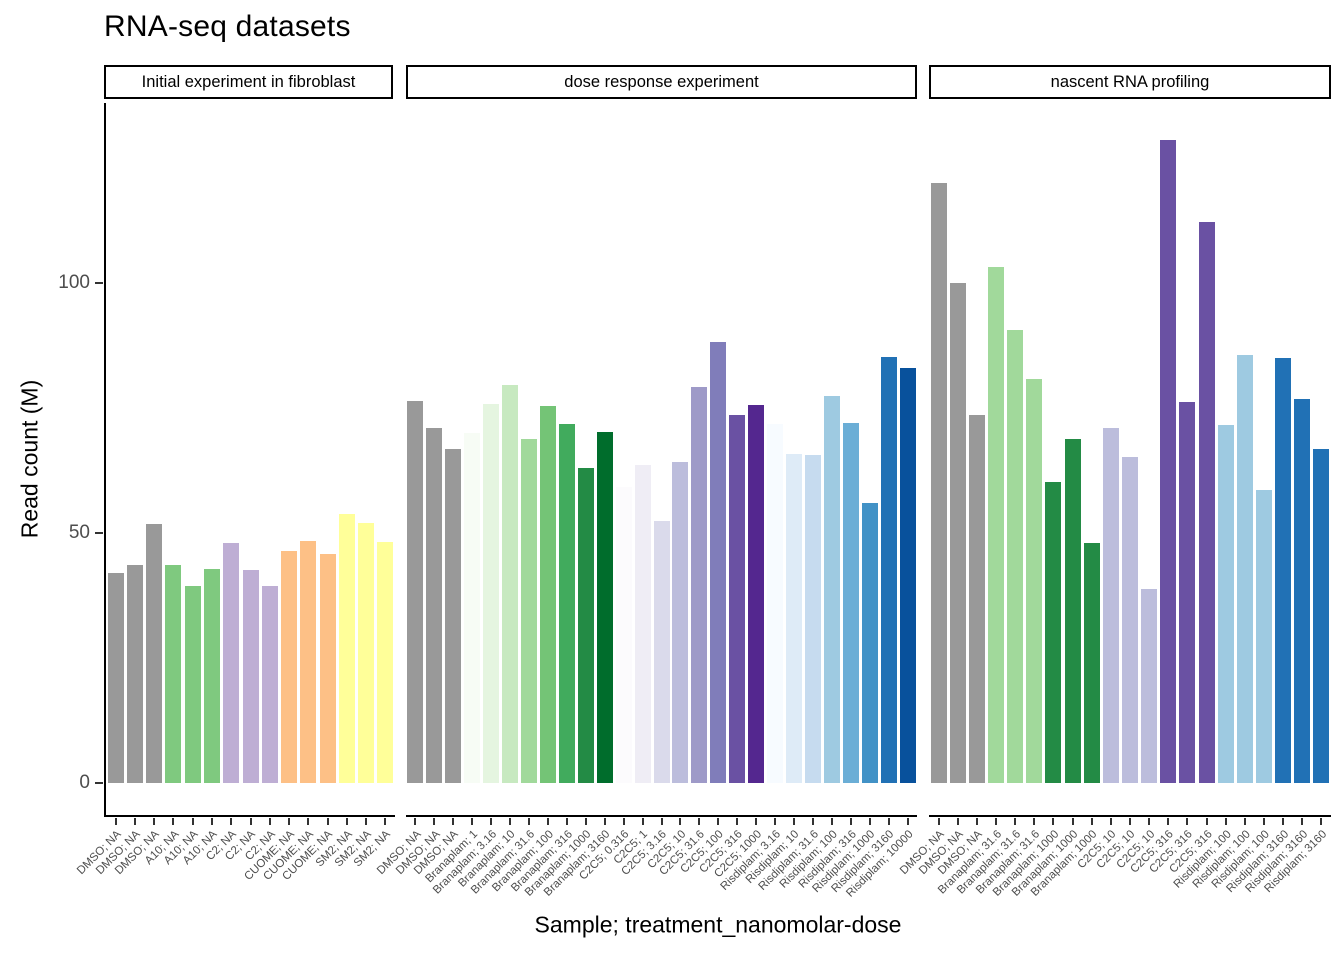 This screenshot has height=960, width=1344. What do you see at coordinates (79, 532) in the screenshot?
I see `y-tick-label: 50` at bounding box center [79, 532].